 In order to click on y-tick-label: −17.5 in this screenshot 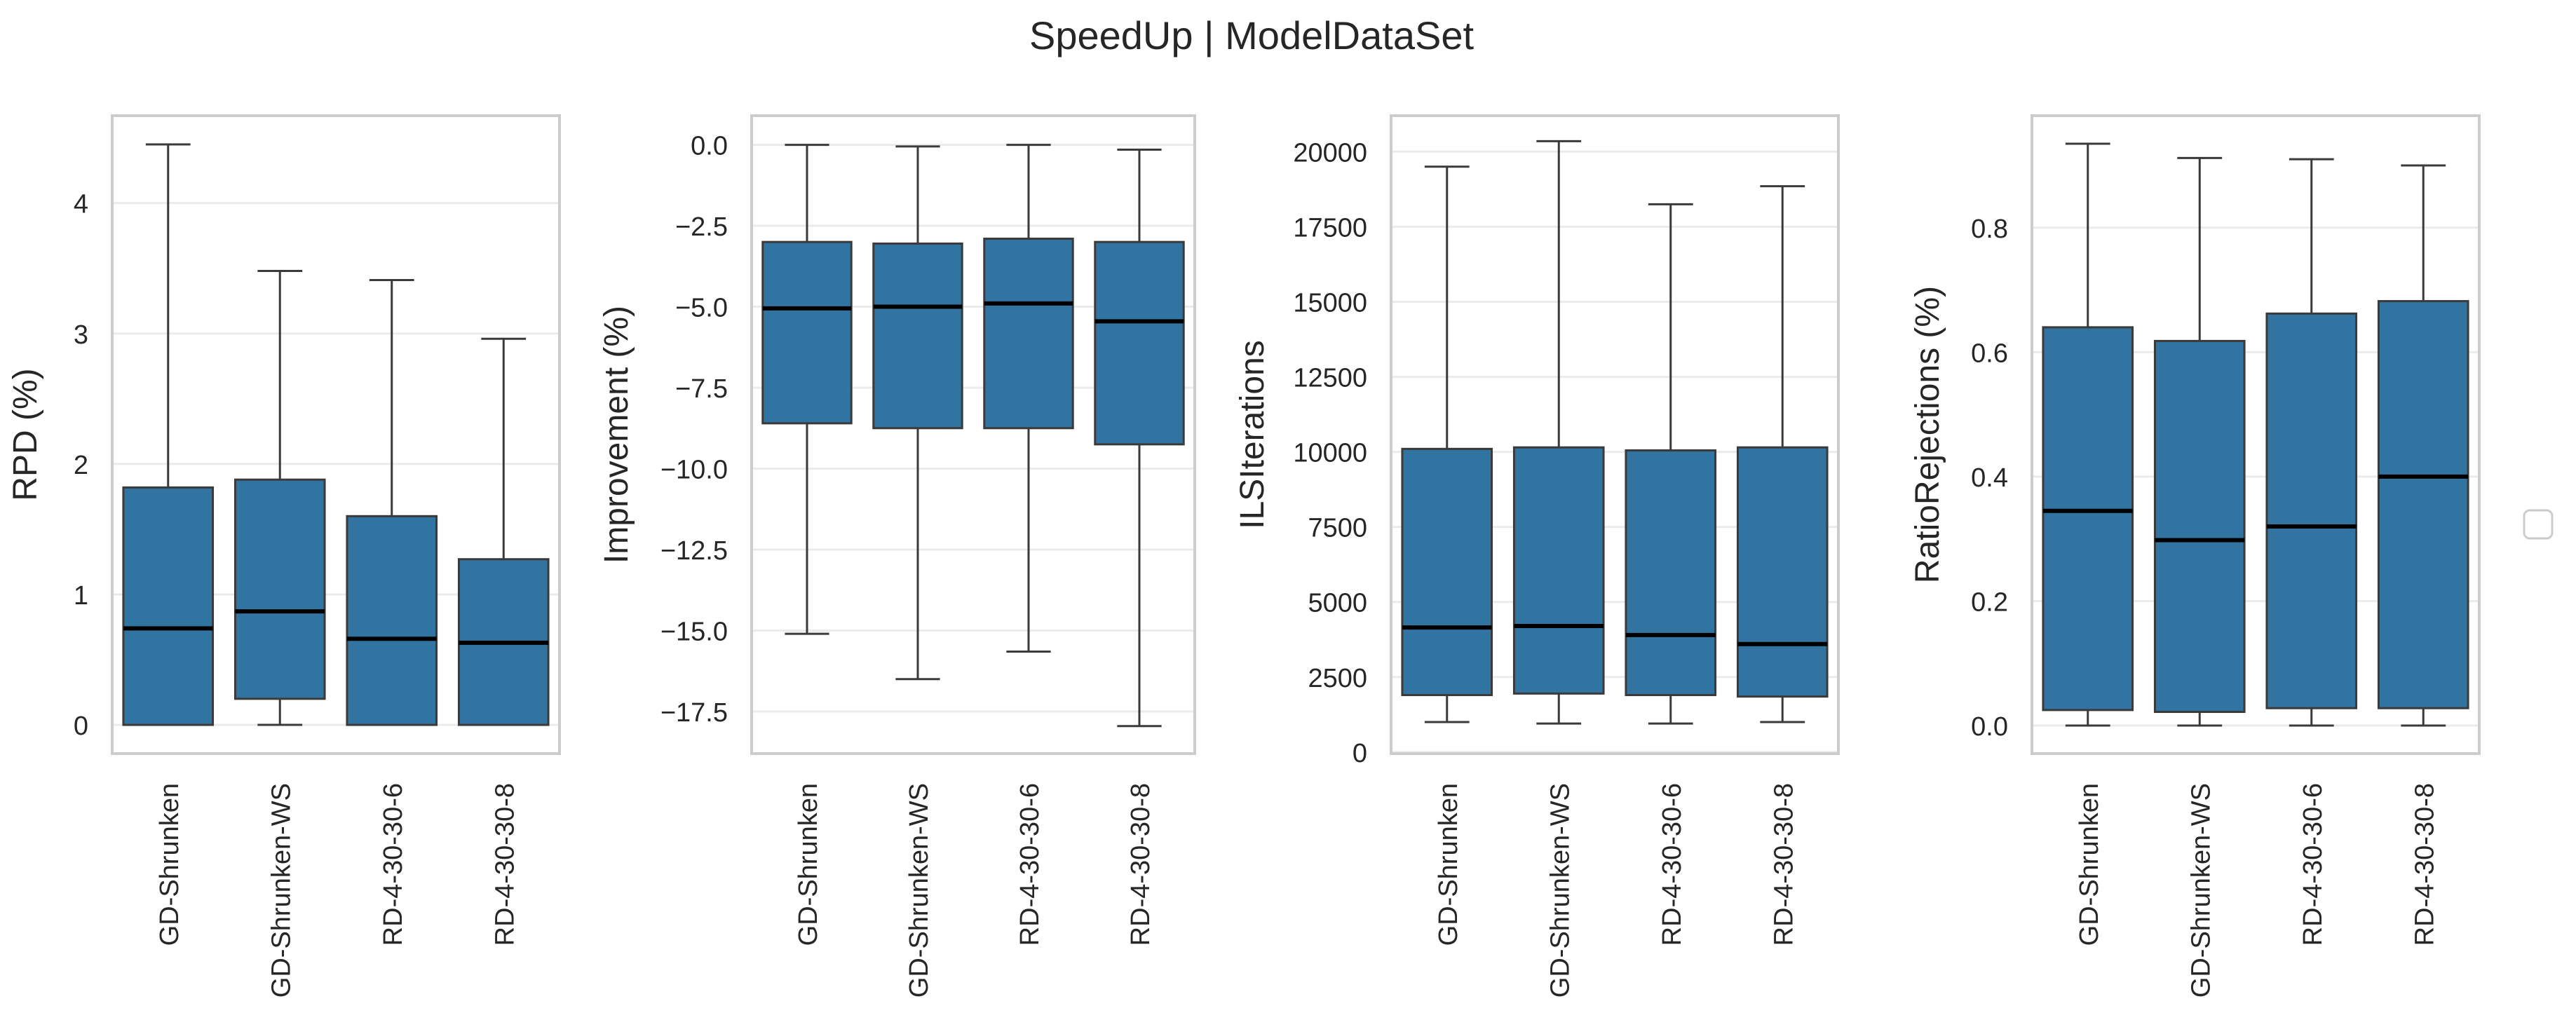, I will do `click(694, 713)`.